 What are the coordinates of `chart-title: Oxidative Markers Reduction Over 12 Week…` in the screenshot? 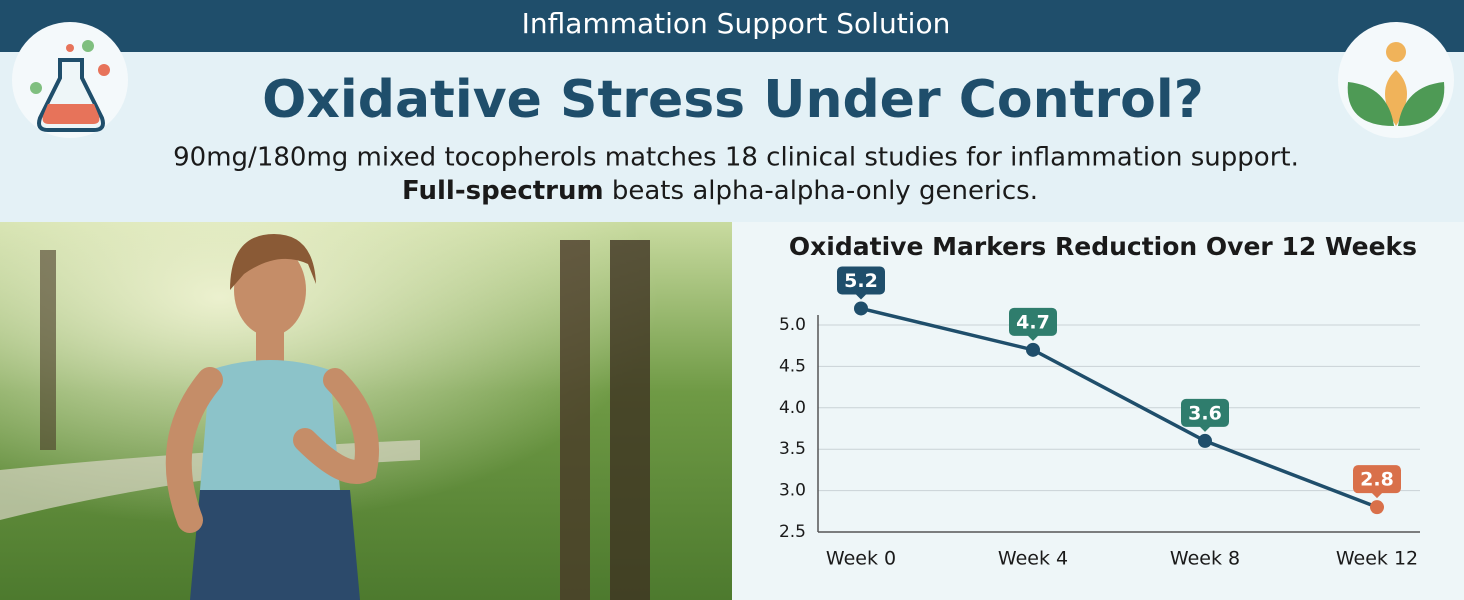 It's located at (1103, 246).